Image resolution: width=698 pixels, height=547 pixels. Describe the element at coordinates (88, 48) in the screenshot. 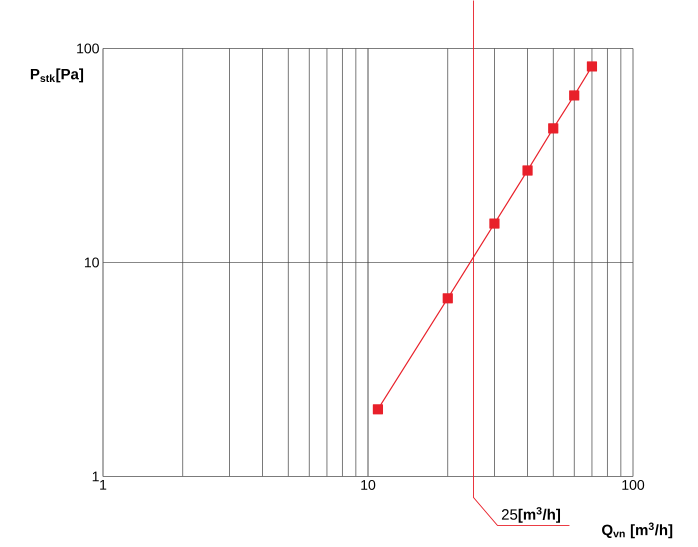

I see `y-tick-label: 100` at that location.